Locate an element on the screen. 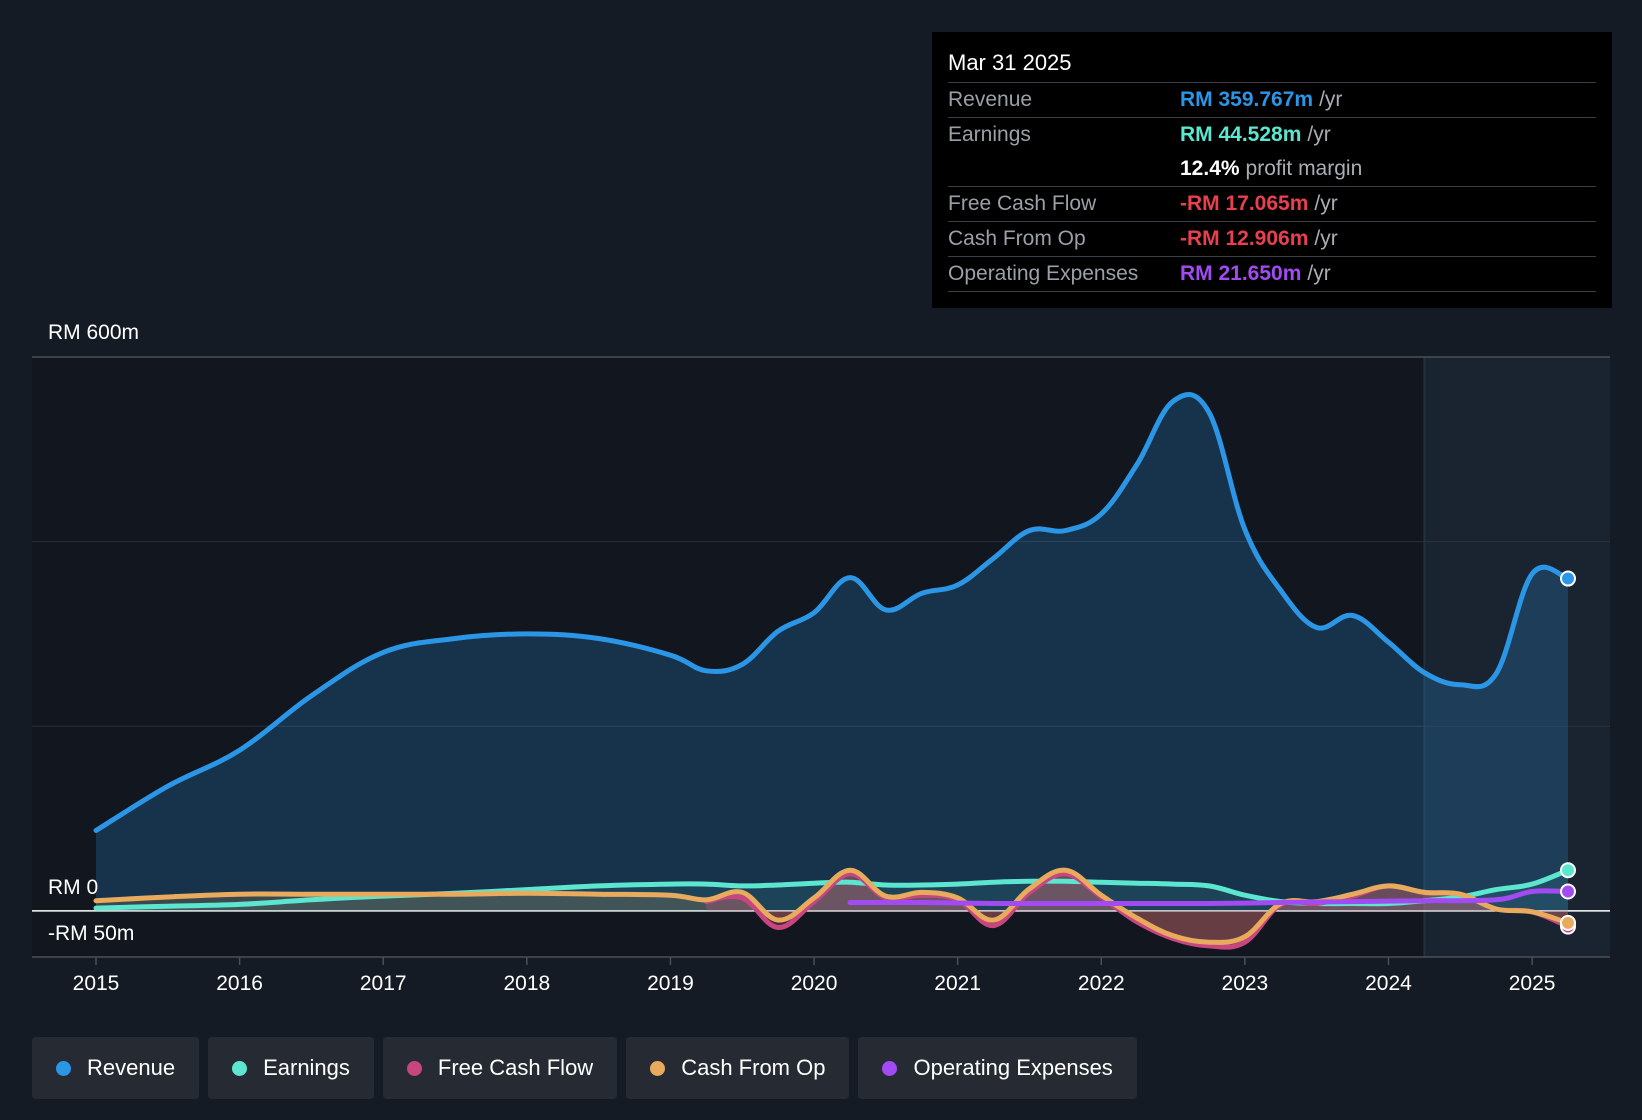 This screenshot has width=1642, height=1120. y-label-bottom: -RM 50m is located at coordinates (91, 933).